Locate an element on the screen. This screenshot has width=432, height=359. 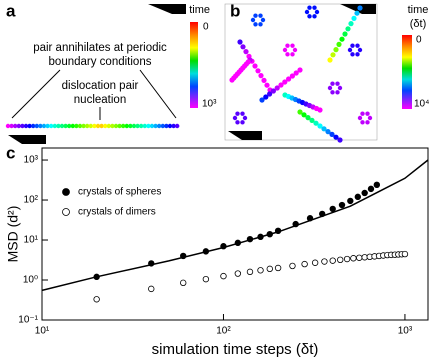
pointer is located at coordinates (158, 94).